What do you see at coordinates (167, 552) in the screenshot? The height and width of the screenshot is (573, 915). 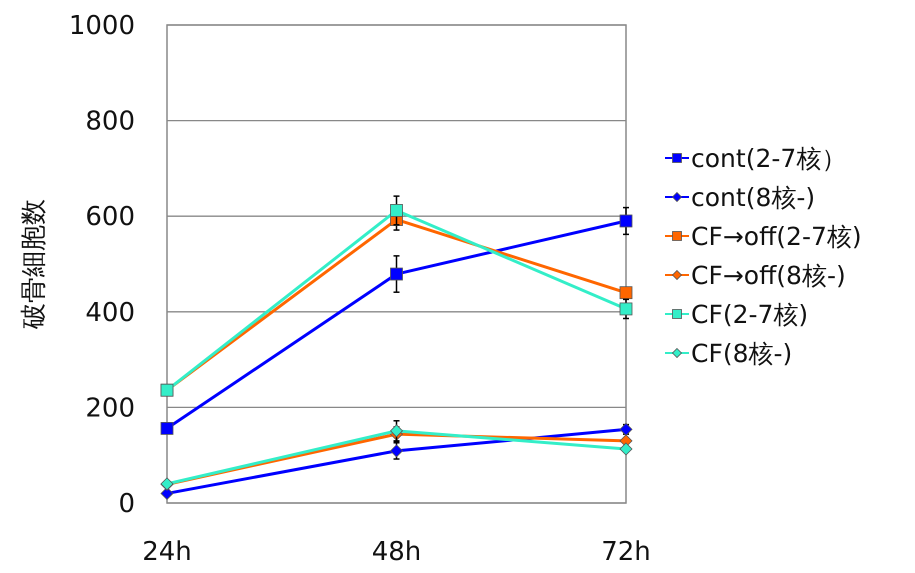 I see `x-tick-label: 24h` at bounding box center [167, 552].